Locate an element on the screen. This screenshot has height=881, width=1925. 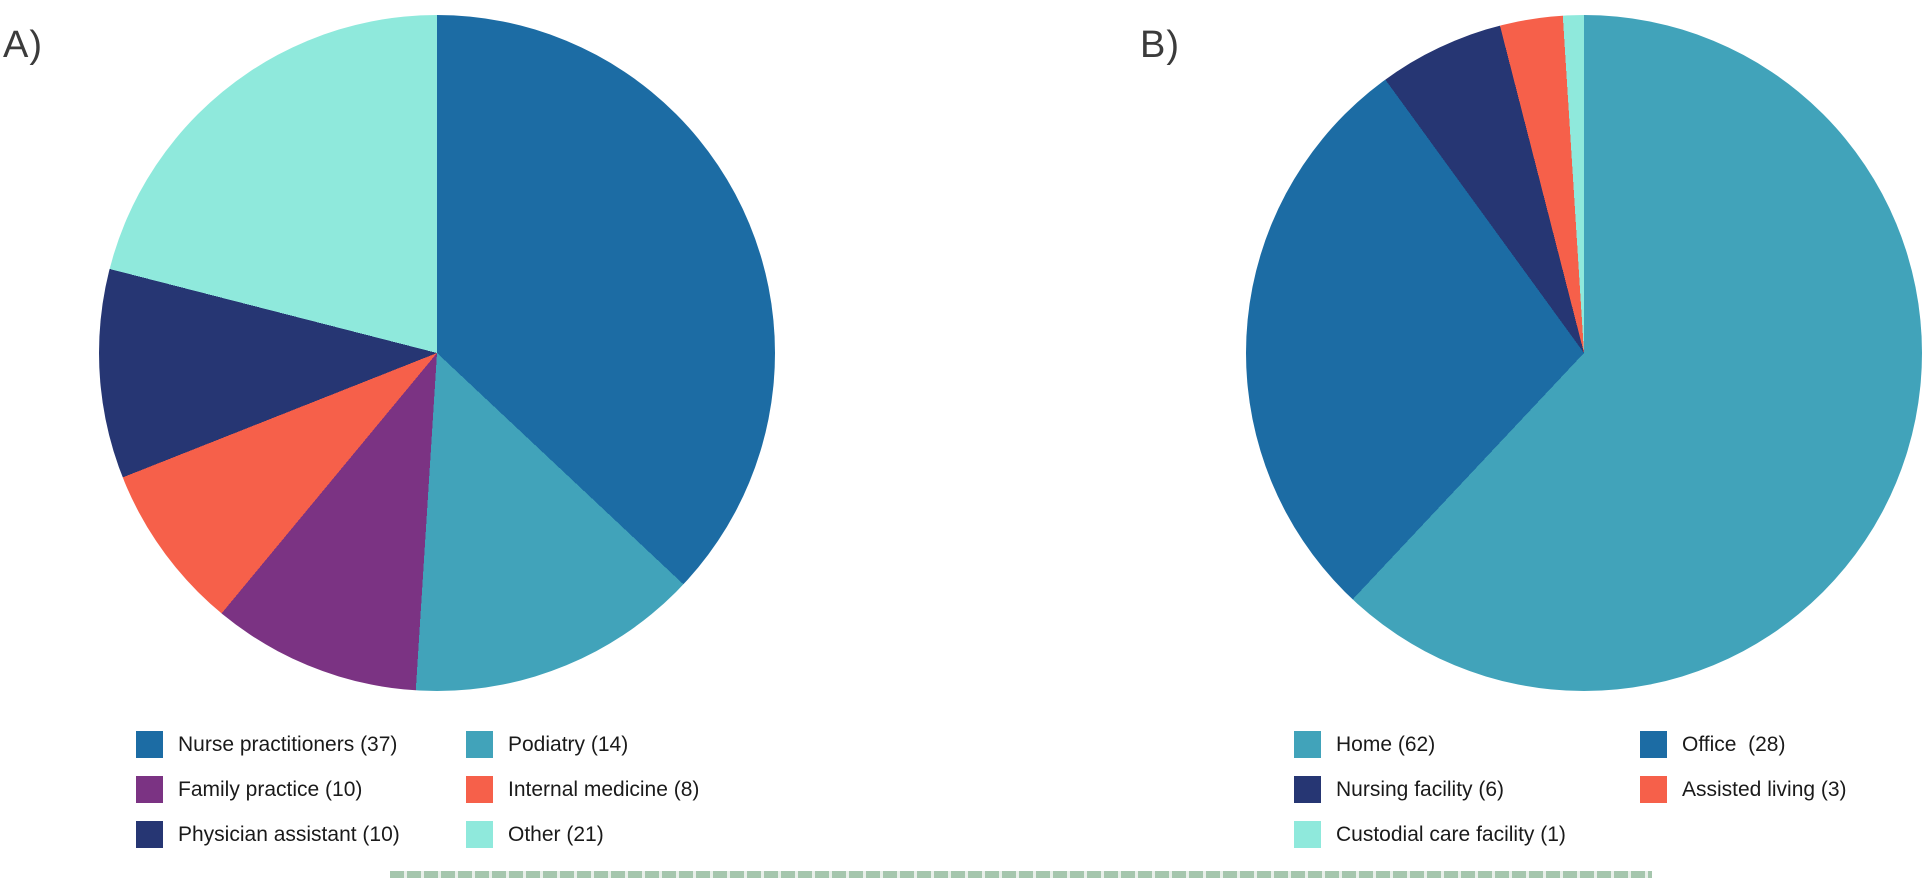
legend-item: Internal medicine (8) is located at coordinates (582, 789).